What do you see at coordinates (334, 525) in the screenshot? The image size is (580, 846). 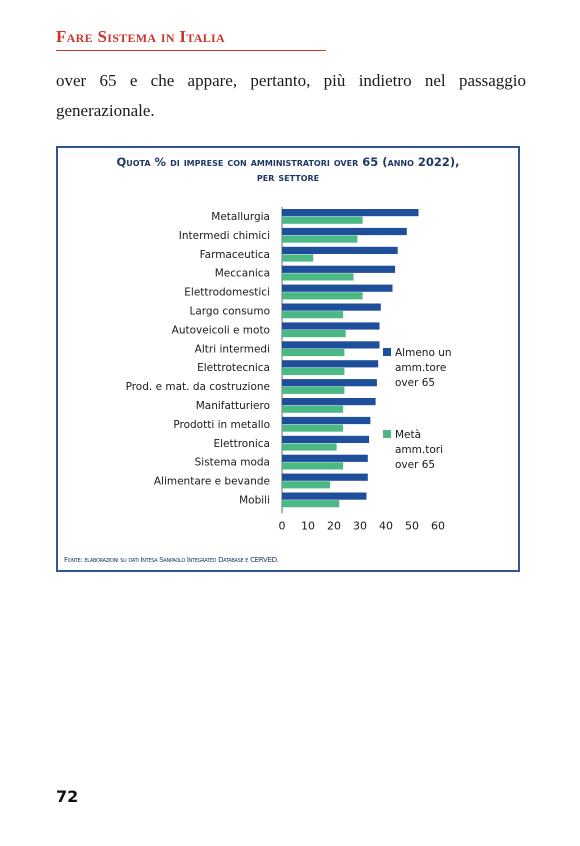 I see `x-tick-label: 20` at bounding box center [334, 525].